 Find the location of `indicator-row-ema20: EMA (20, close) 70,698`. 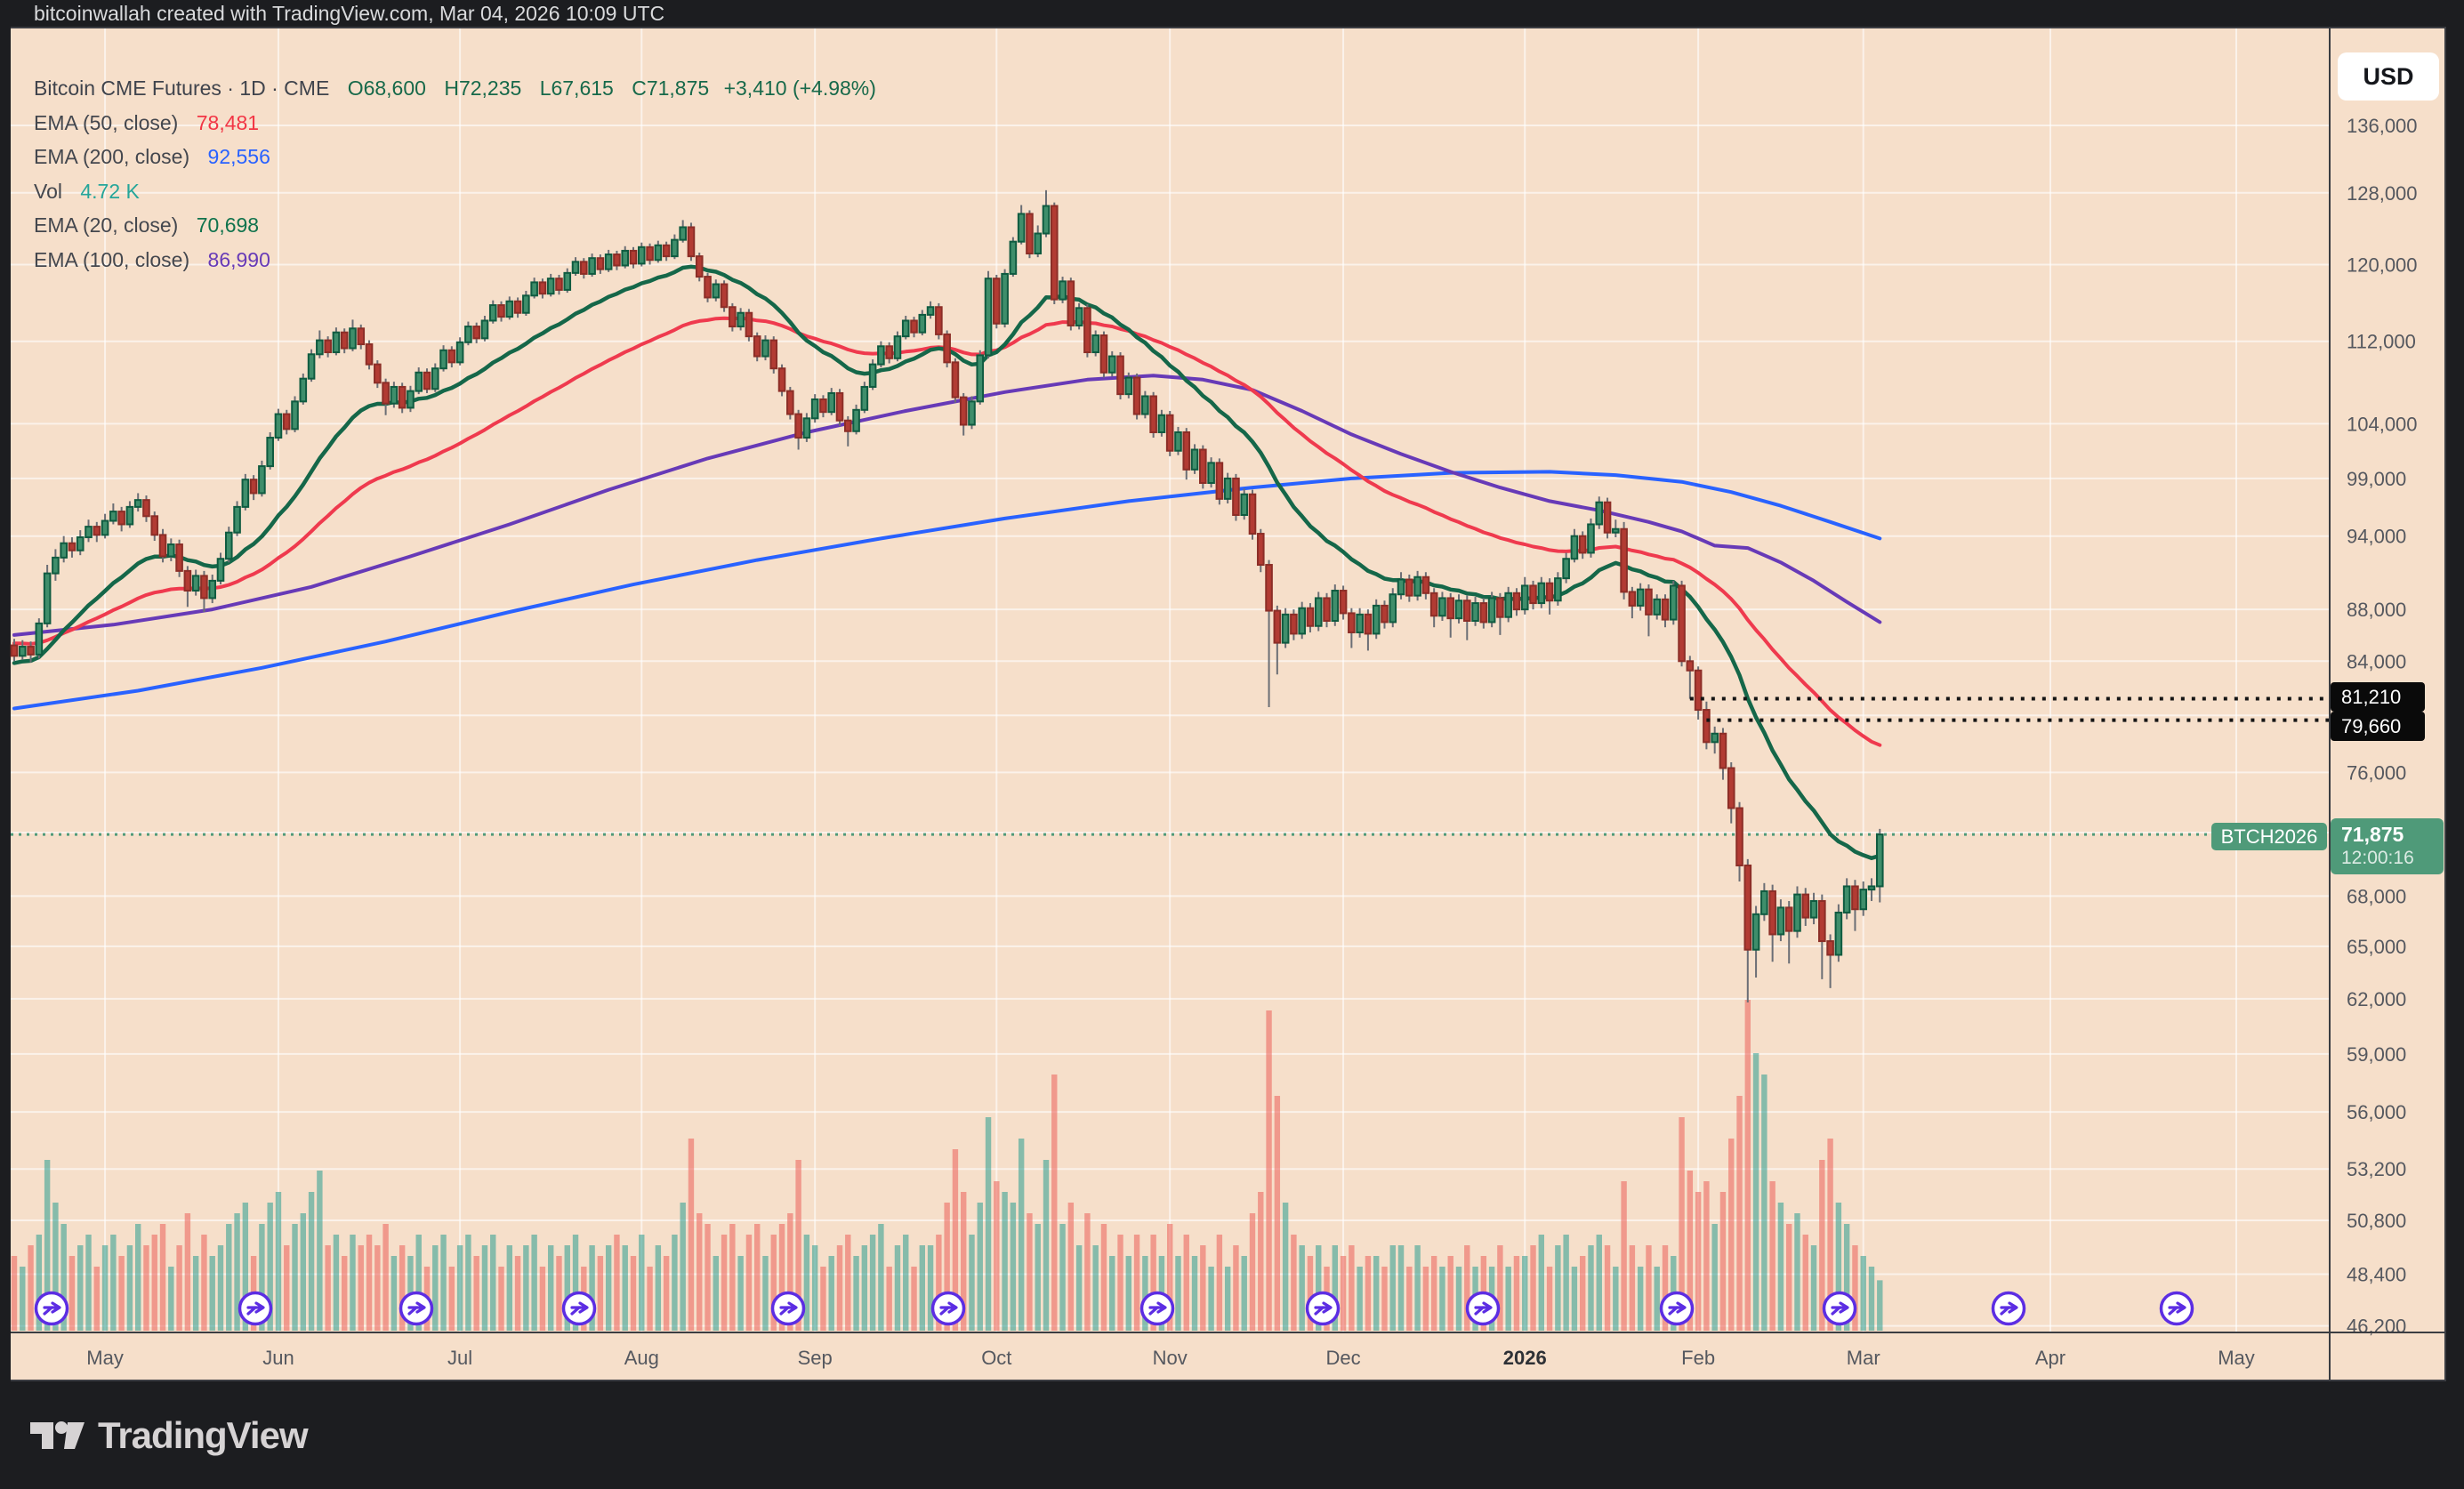

indicator-row-ema20: EMA (20, close) 70,698 is located at coordinates (147, 225).